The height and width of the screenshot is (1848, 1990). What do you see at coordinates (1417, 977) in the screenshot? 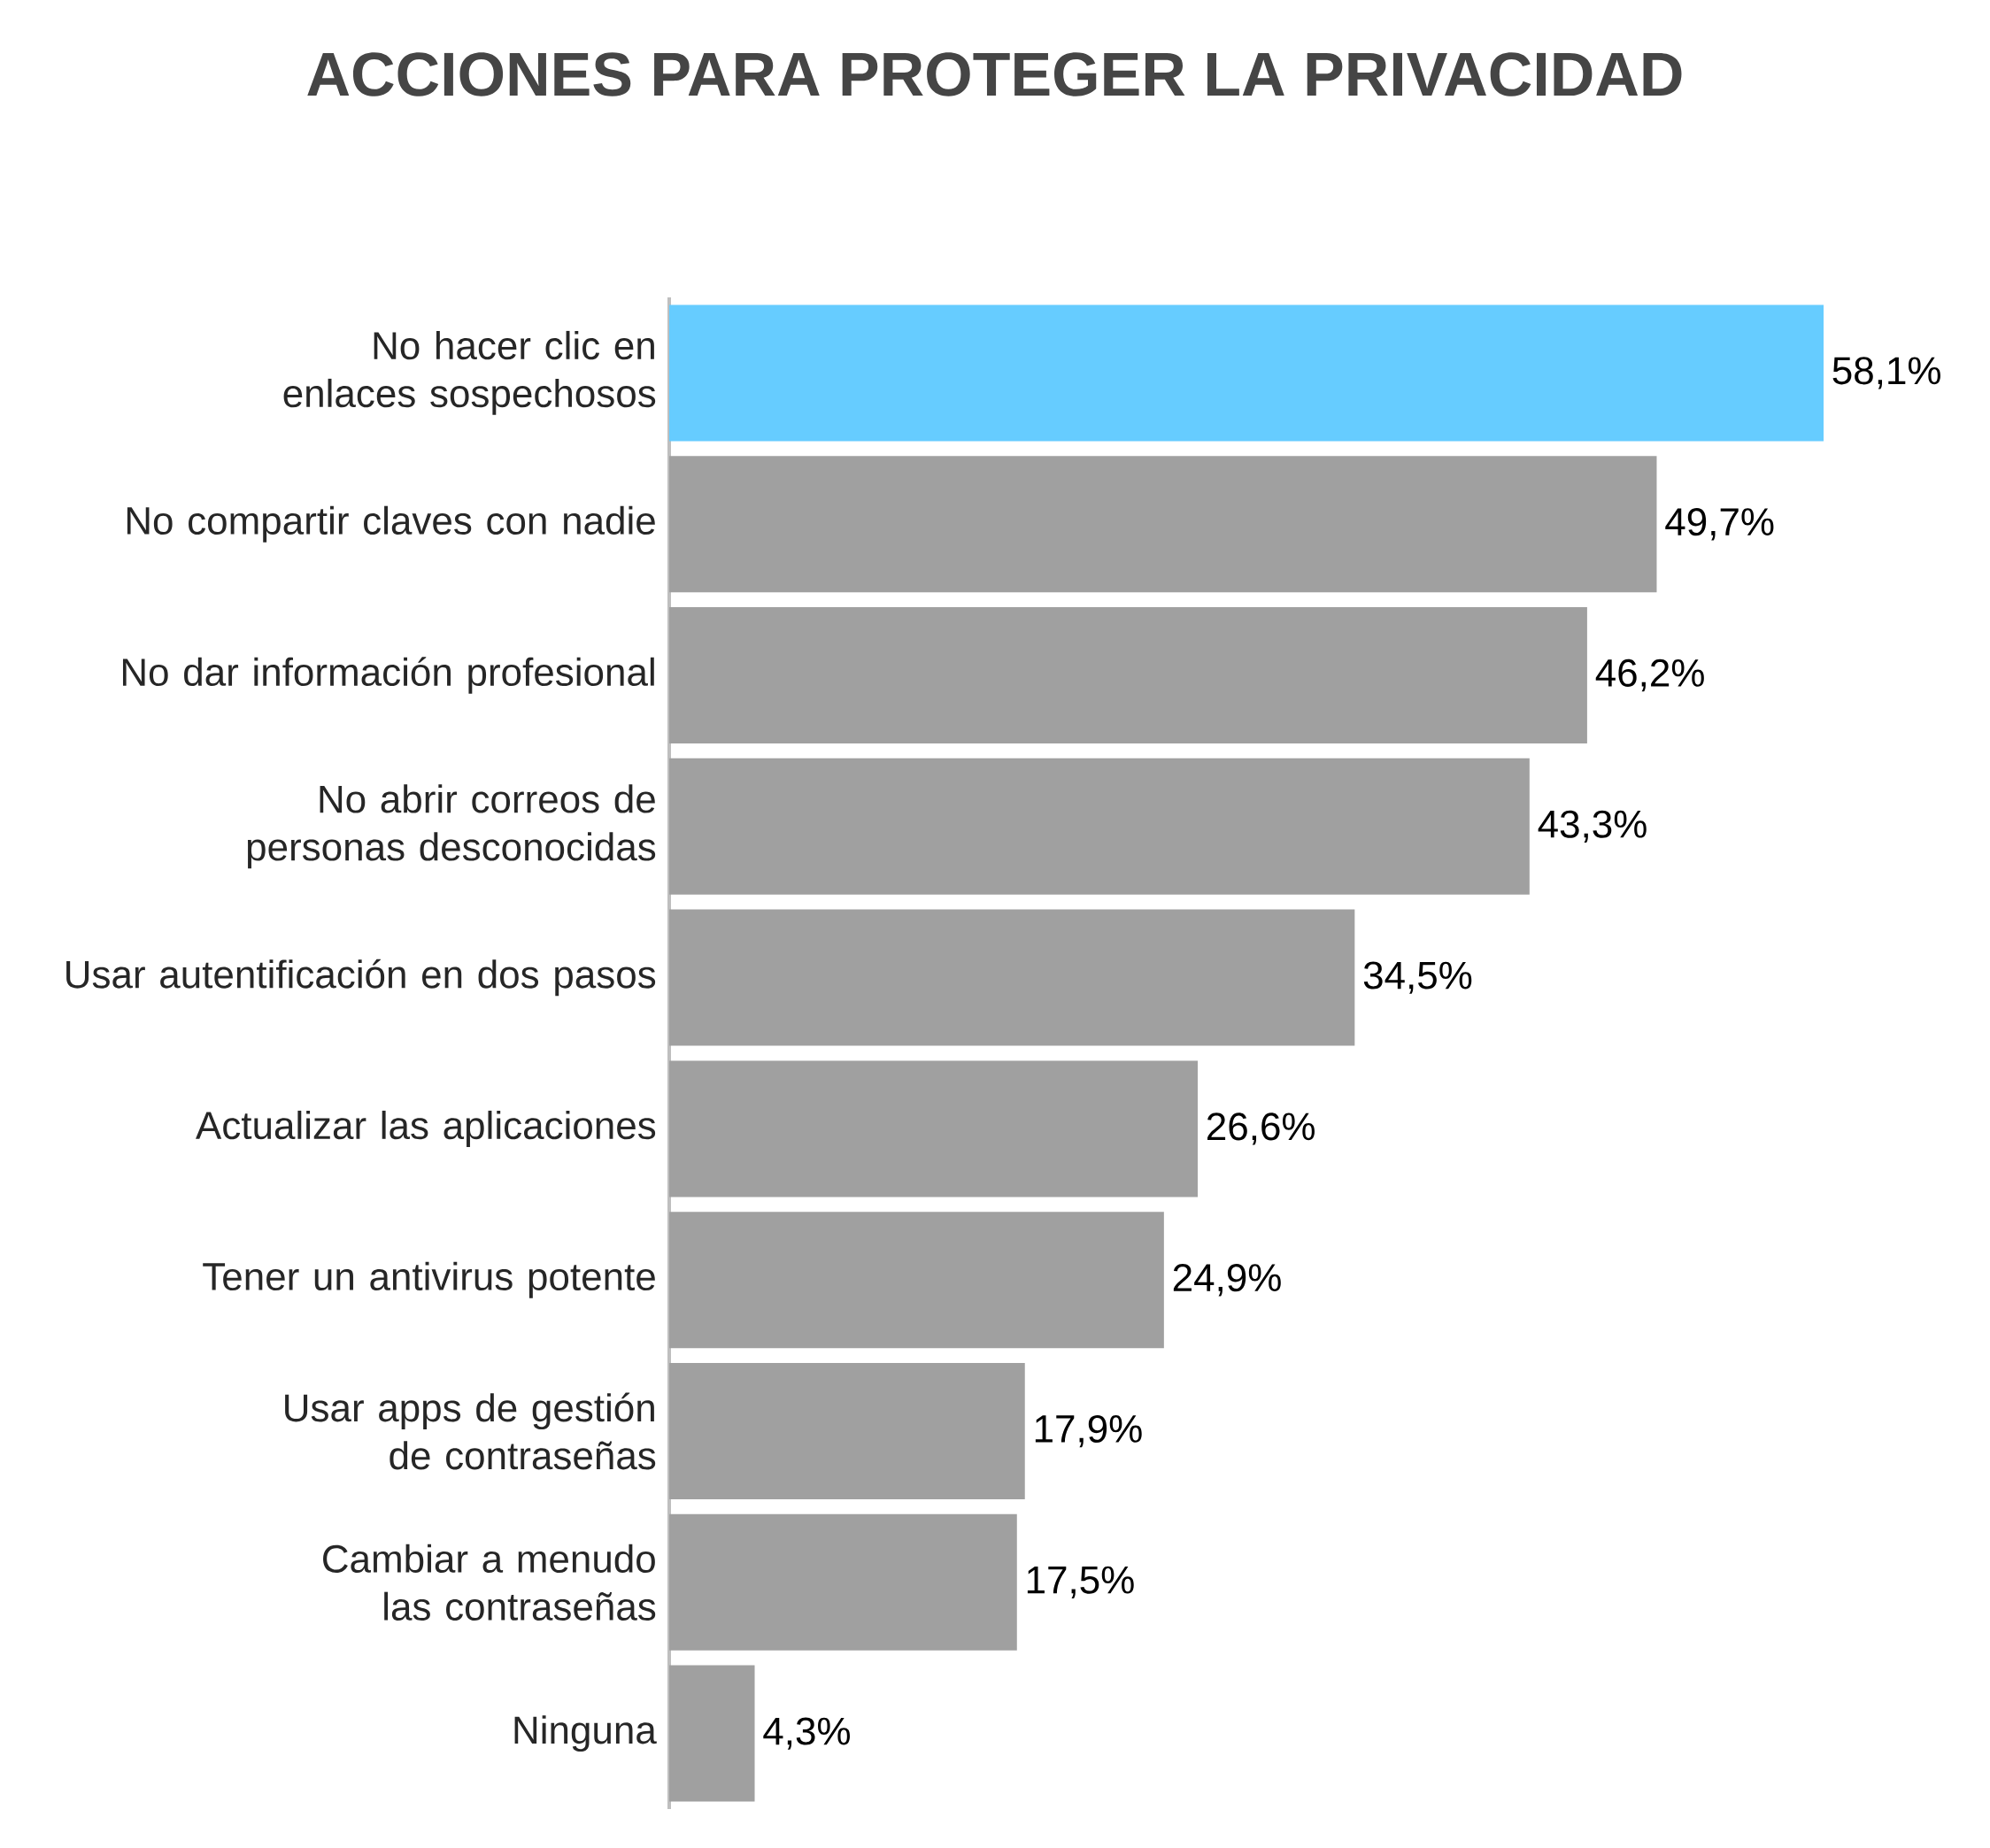
I see `data-label: 34,5%` at bounding box center [1417, 977].